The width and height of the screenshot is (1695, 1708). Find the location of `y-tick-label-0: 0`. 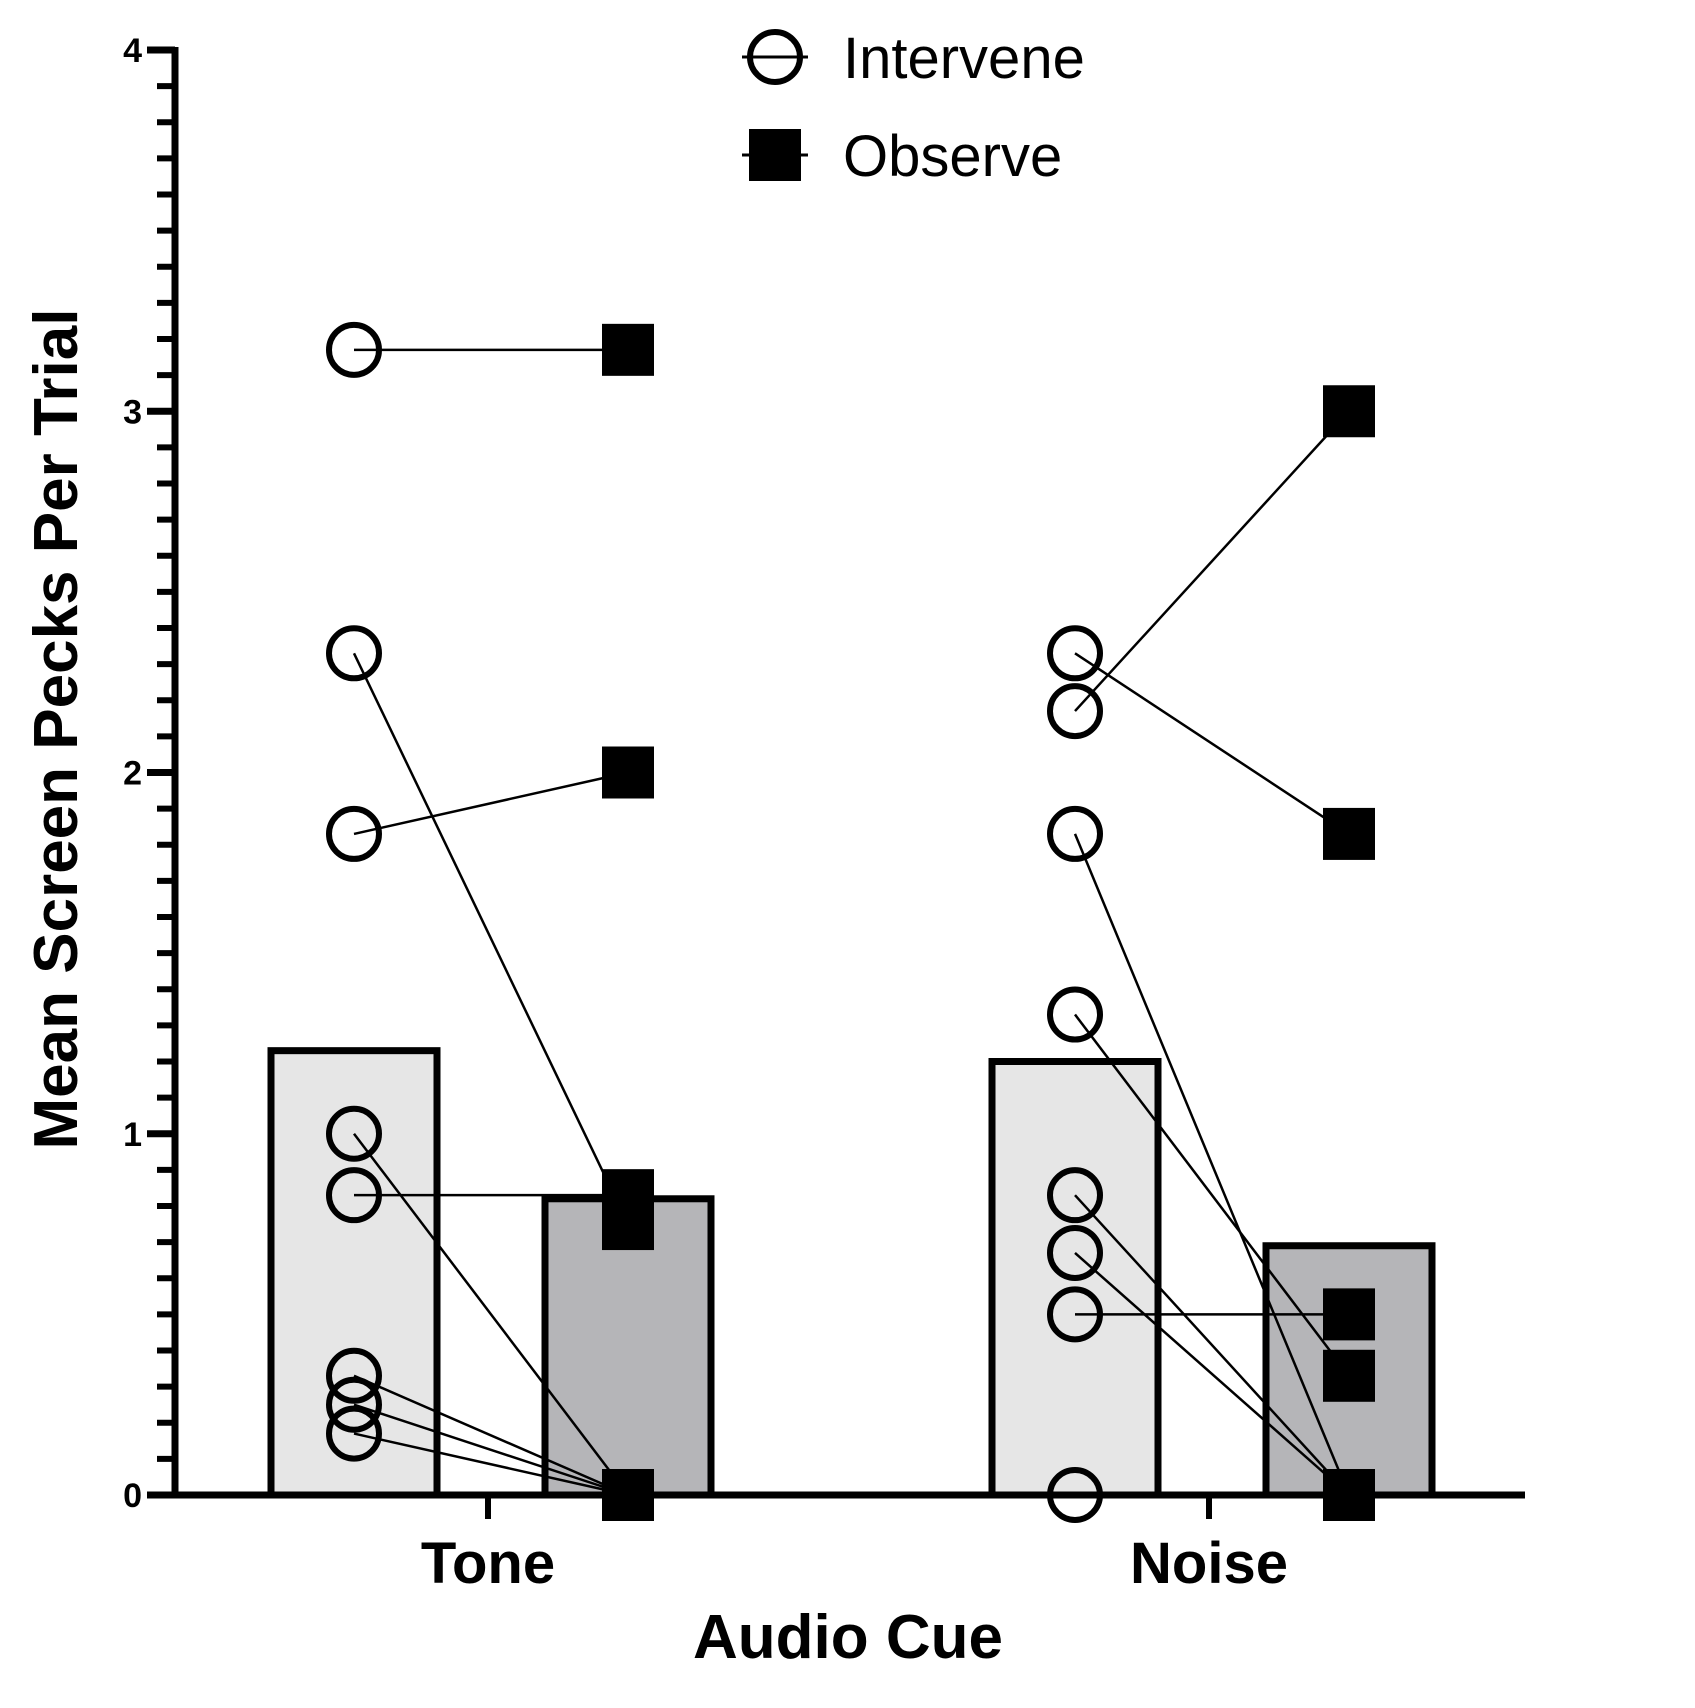

y-tick-label-0: 0 is located at coordinates (132, 1496).